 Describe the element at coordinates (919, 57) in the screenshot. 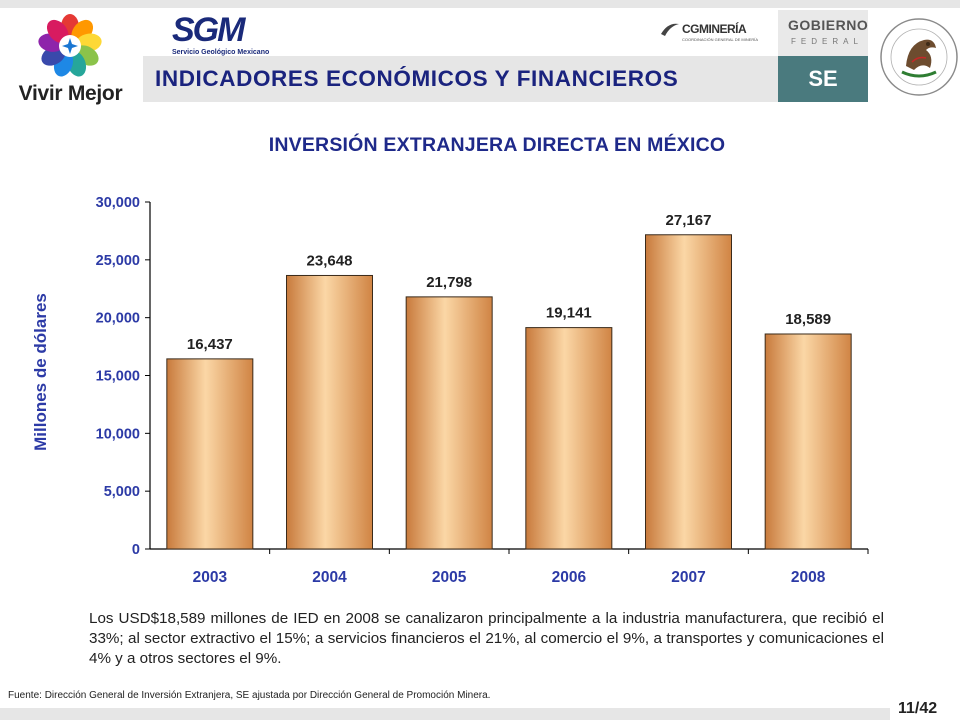

I see `mexican-seal-icon` at that location.